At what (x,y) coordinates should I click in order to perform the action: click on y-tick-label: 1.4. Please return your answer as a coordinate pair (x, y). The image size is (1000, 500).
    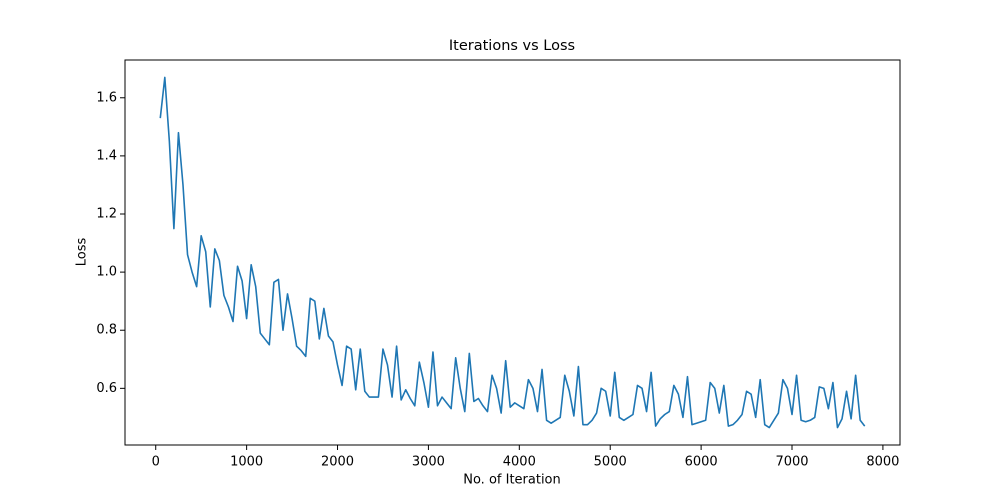
    Looking at the image, I should click on (106, 155).